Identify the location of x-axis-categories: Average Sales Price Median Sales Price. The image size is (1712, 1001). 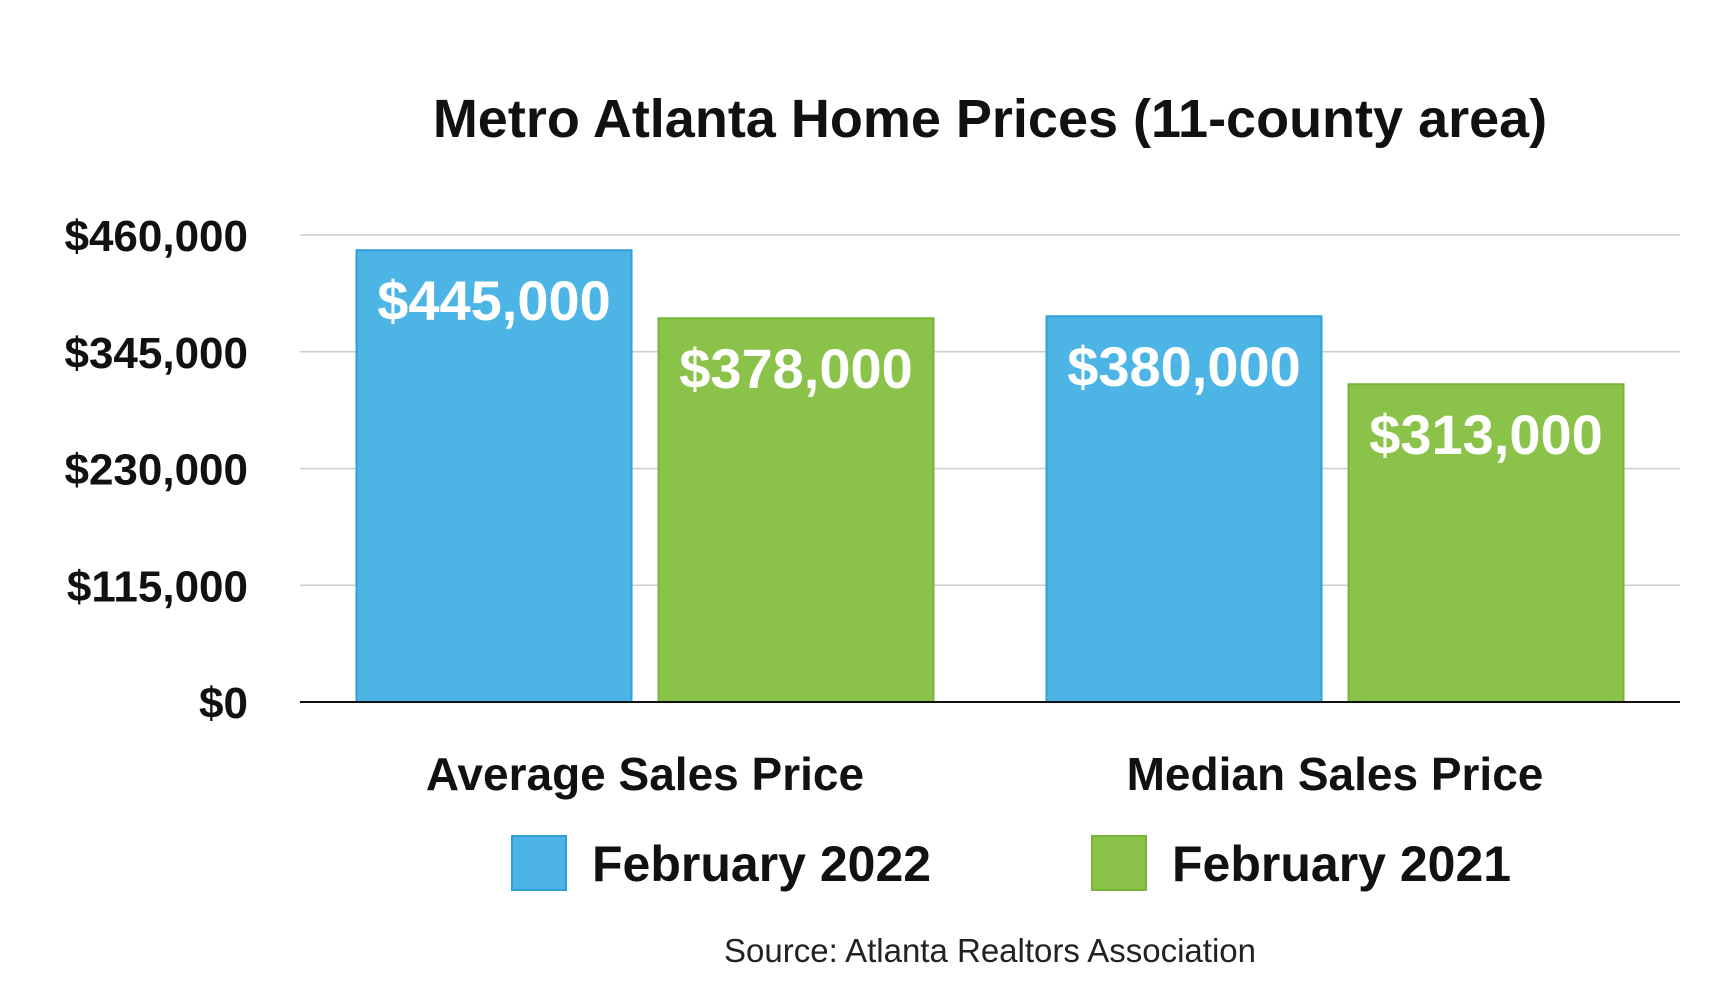
(984, 774).